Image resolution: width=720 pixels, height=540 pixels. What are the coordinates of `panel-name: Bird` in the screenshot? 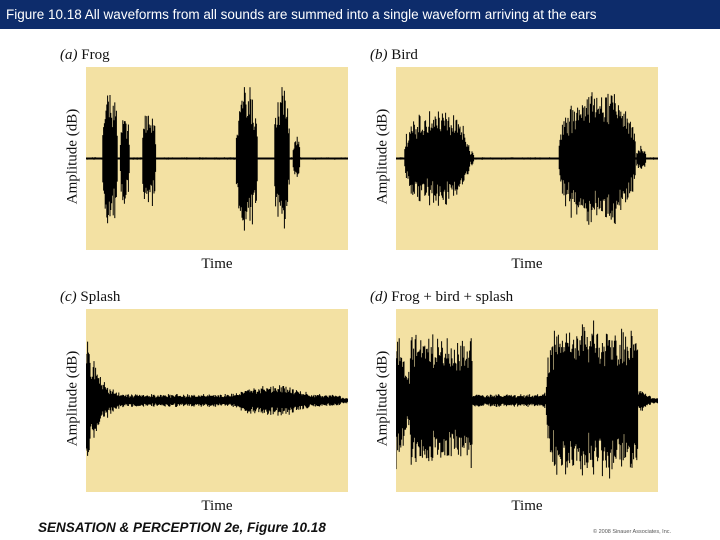 It's located at (404, 55).